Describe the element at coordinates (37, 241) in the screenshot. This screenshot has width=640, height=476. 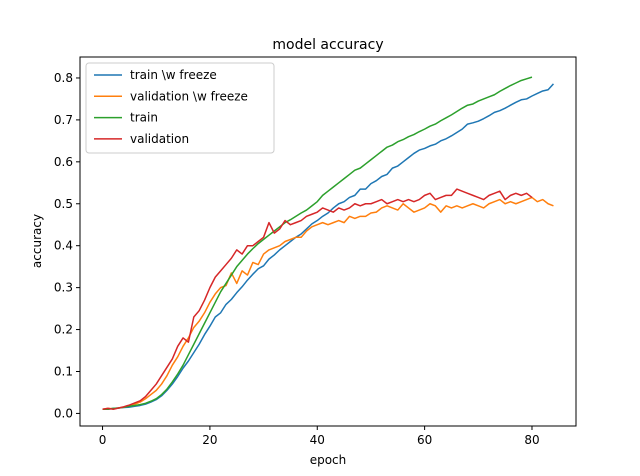
I see `y-axis-label: accuracy` at that location.